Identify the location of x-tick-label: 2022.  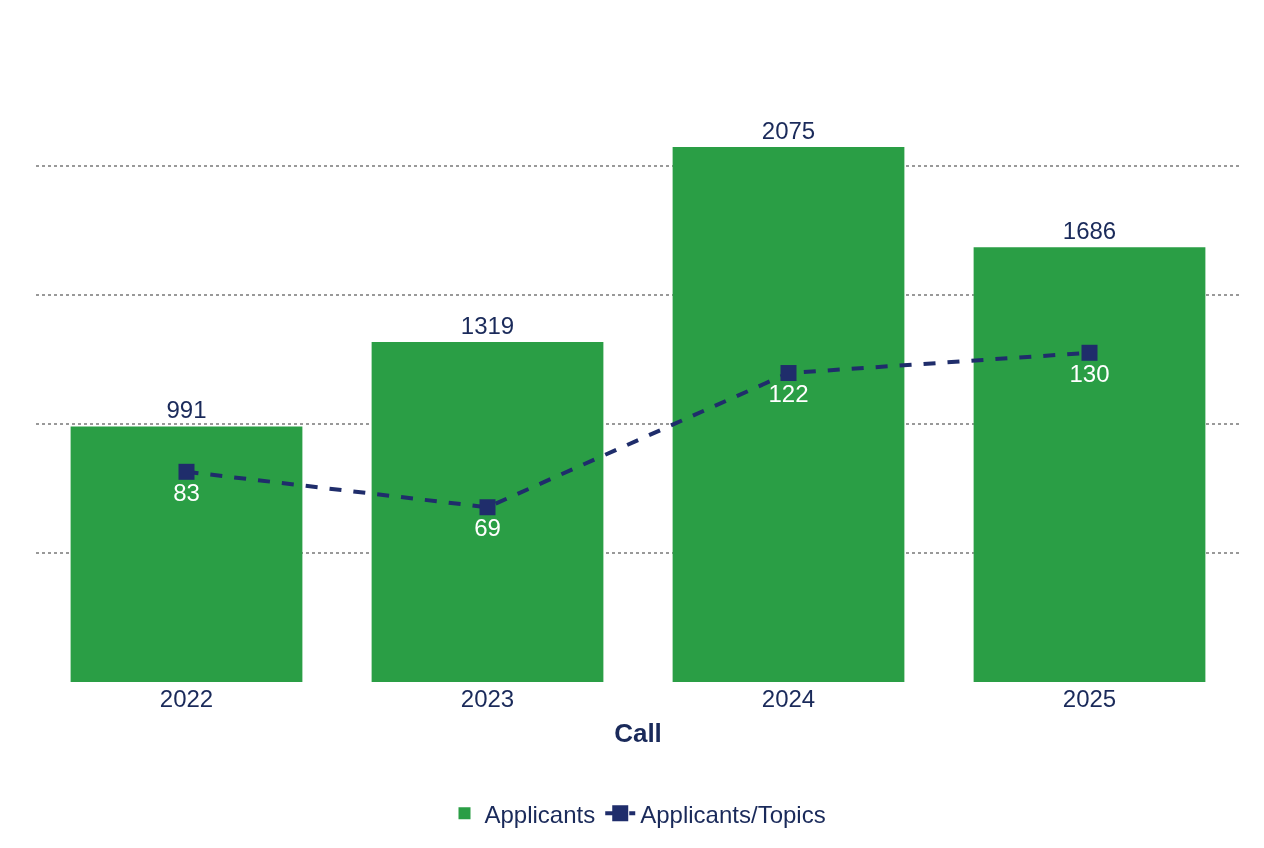
(186, 698).